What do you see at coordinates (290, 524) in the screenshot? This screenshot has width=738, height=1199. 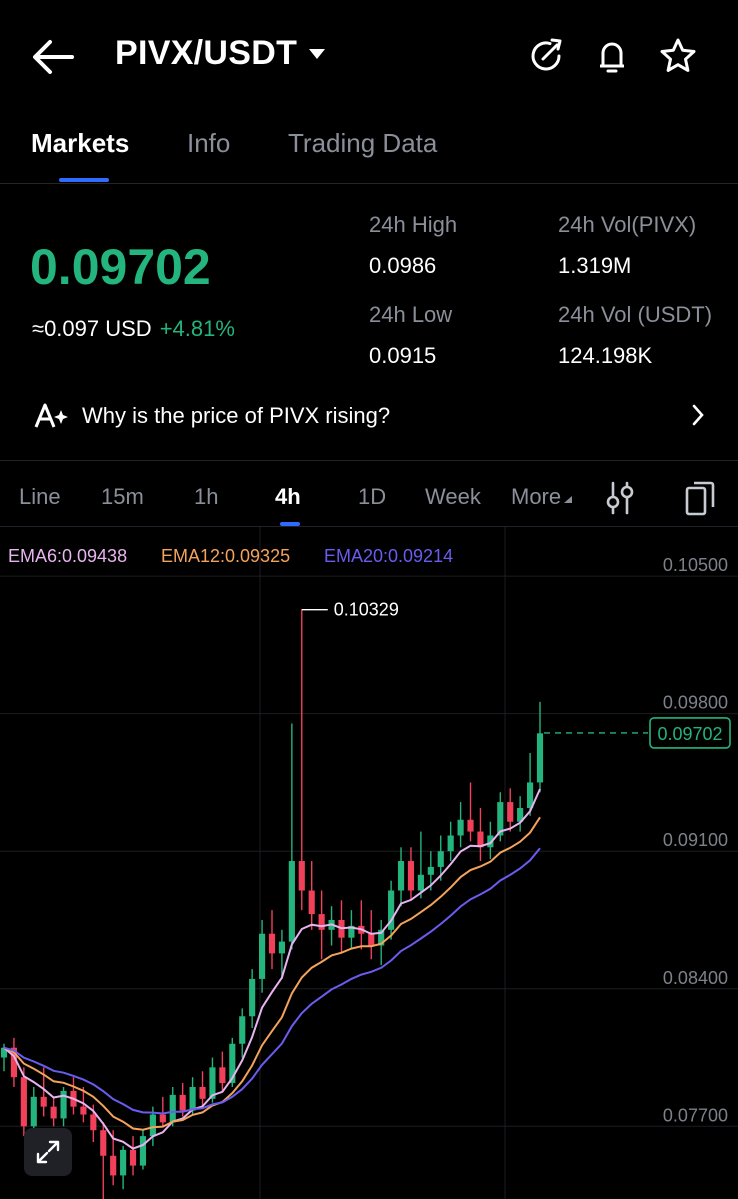 I see `active-interval-indicator` at bounding box center [290, 524].